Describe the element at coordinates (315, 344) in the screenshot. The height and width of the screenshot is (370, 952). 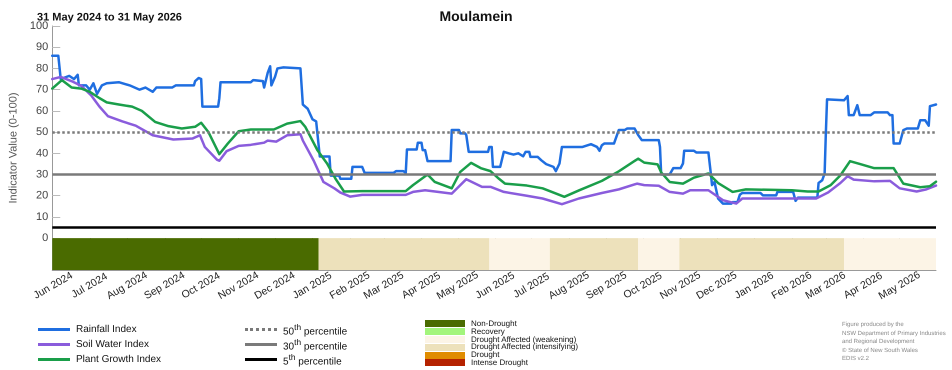
I see `legend-label: 30$^{th}$ percentile` at that location.